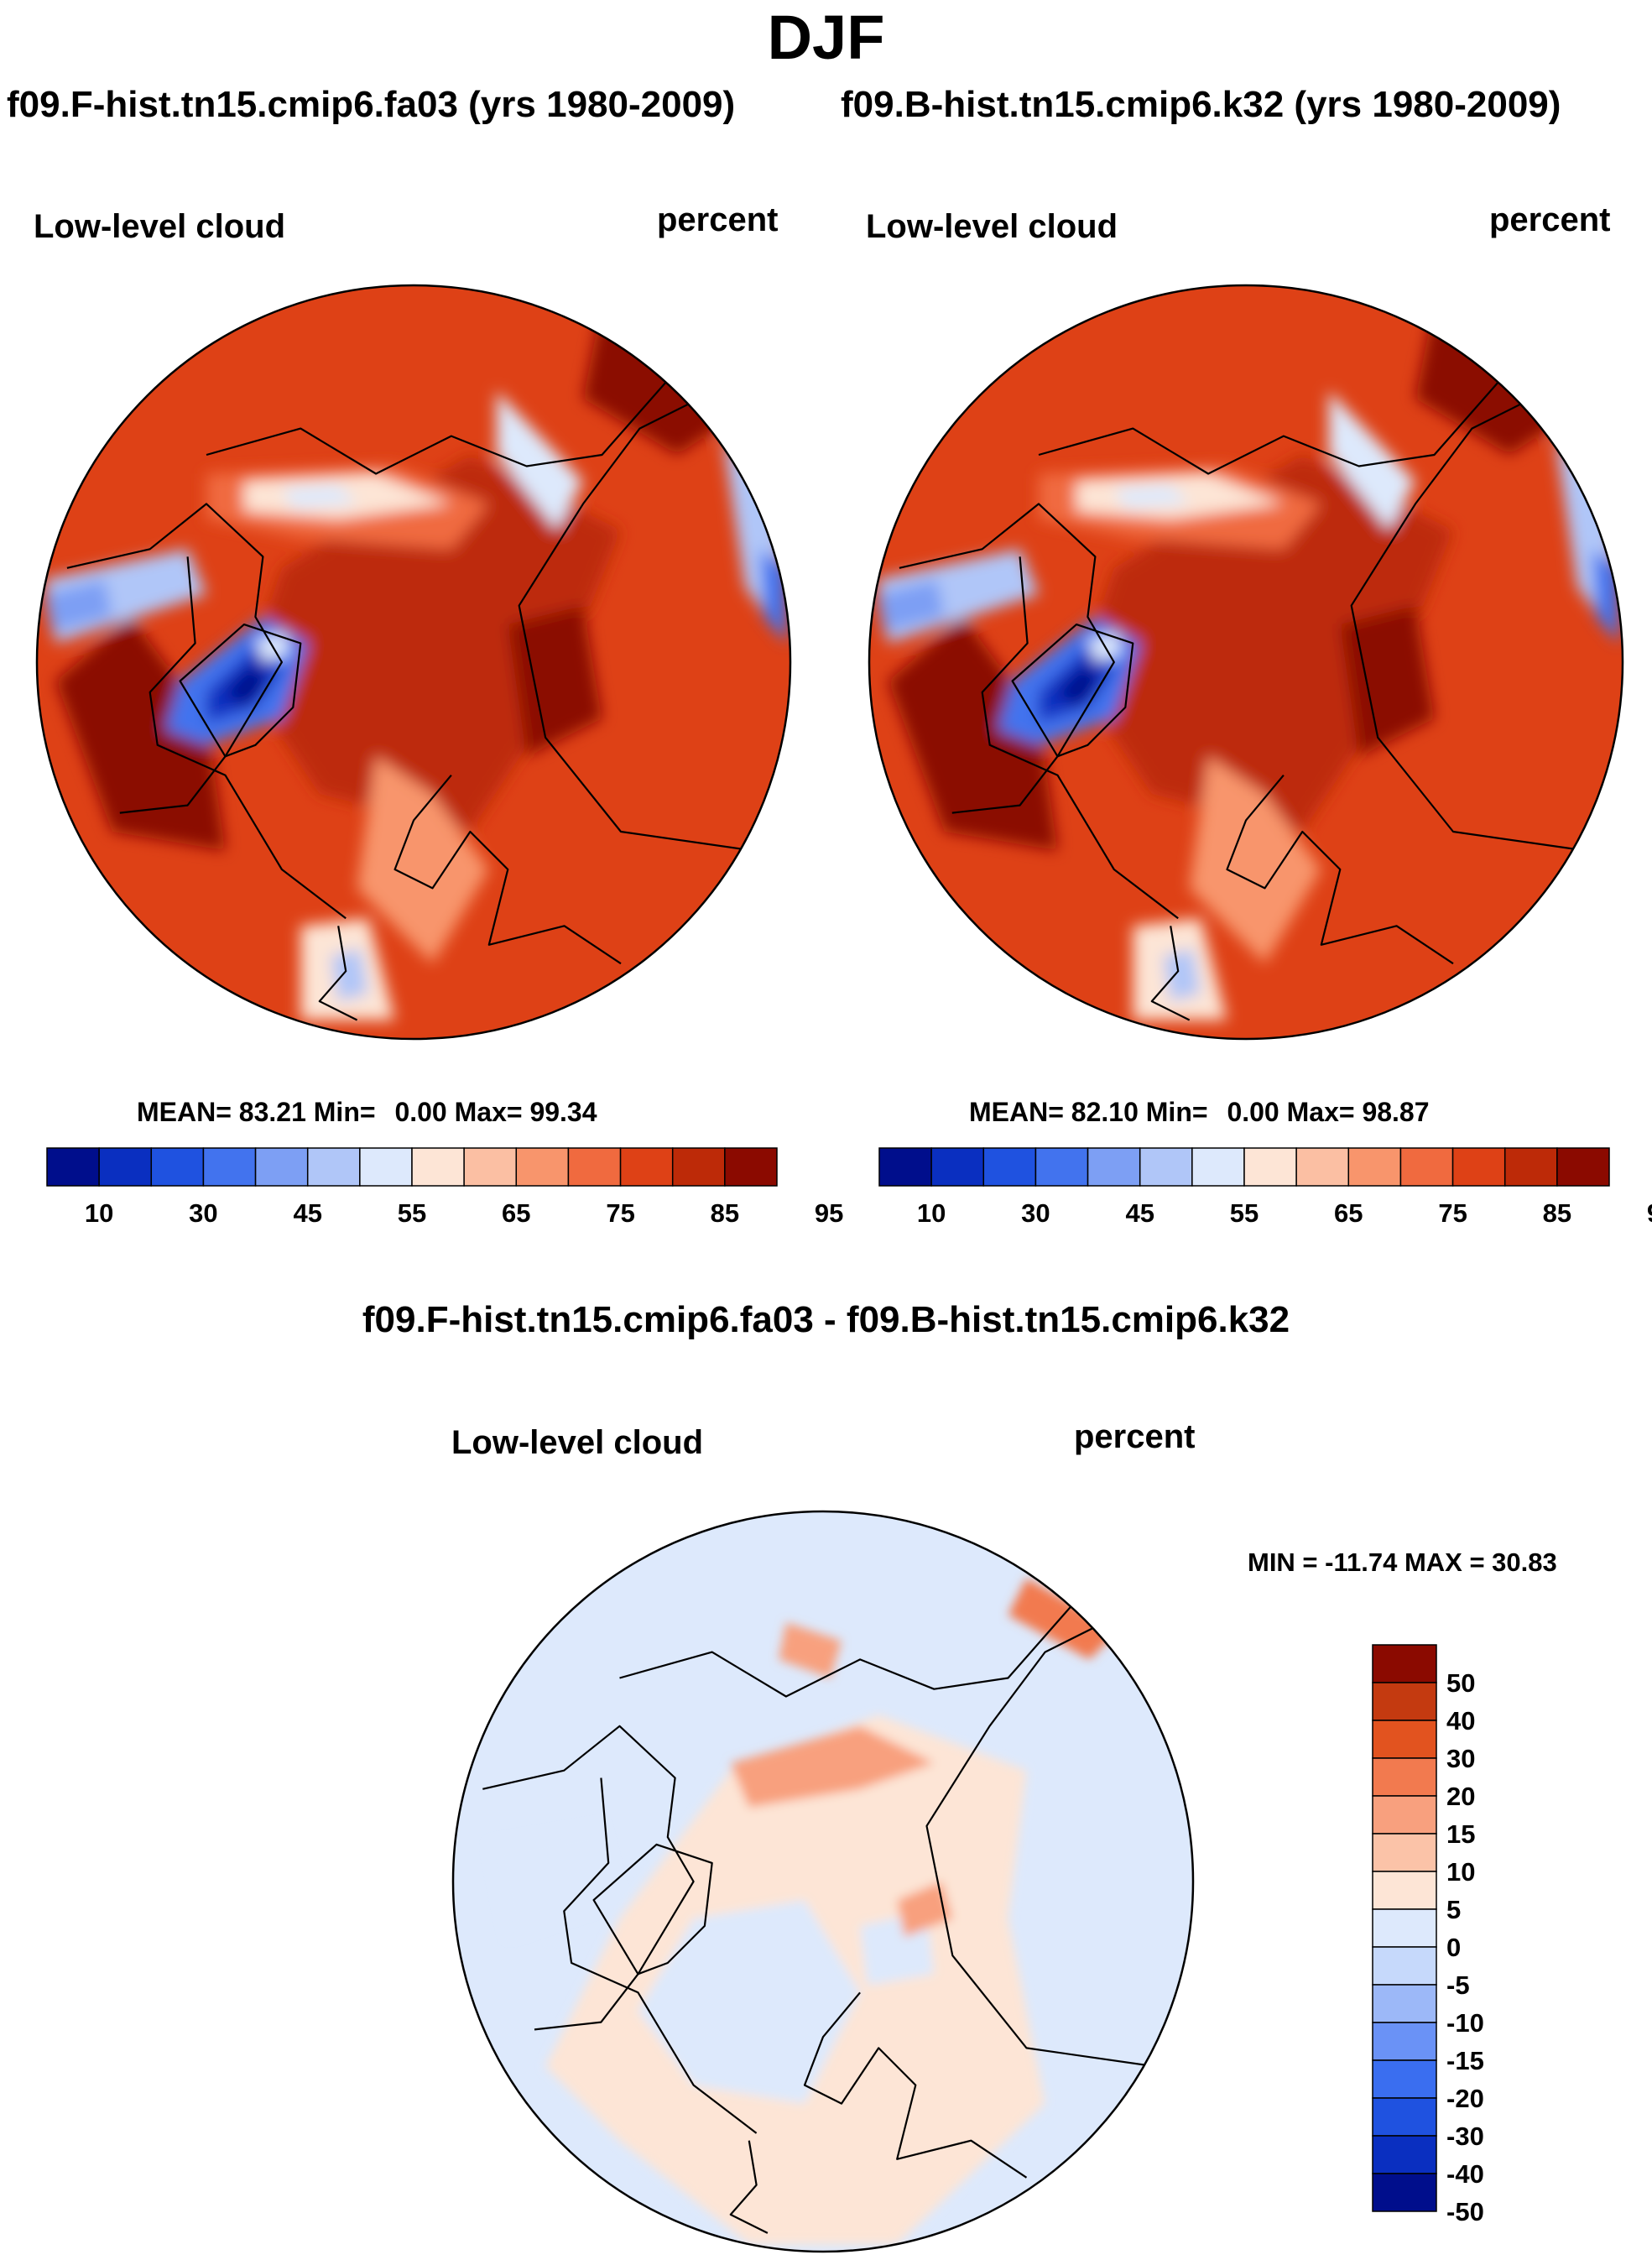  What do you see at coordinates (99, 1213) in the screenshot?
I see `panel-a-colorbar-tick-label: 10` at bounding box center [99, 1213].